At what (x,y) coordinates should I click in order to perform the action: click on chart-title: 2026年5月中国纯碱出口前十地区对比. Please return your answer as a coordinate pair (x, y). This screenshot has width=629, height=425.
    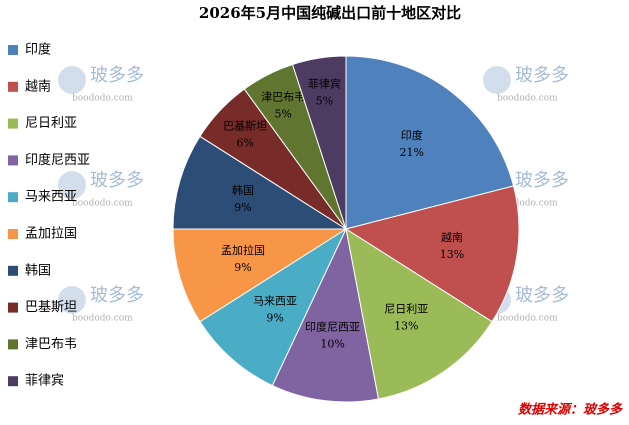
    Looking at the image, I should click on (330, 13).